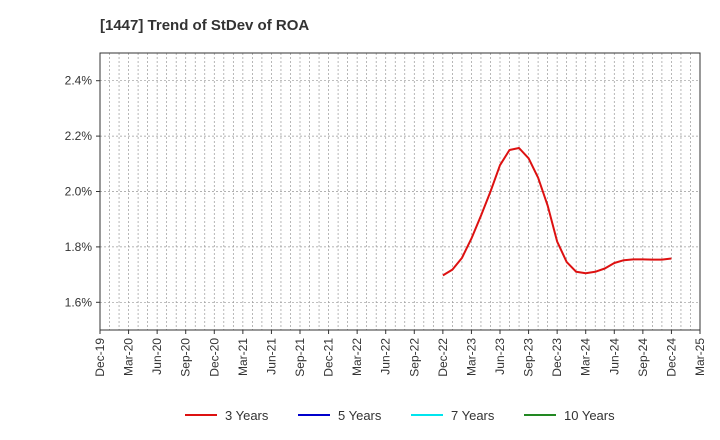 The height and width of the screenshot is (440, 720). Describe the element at coordinates (79, 302) in the screenshot. I see `y-tick-label: 1.6%` at that location.